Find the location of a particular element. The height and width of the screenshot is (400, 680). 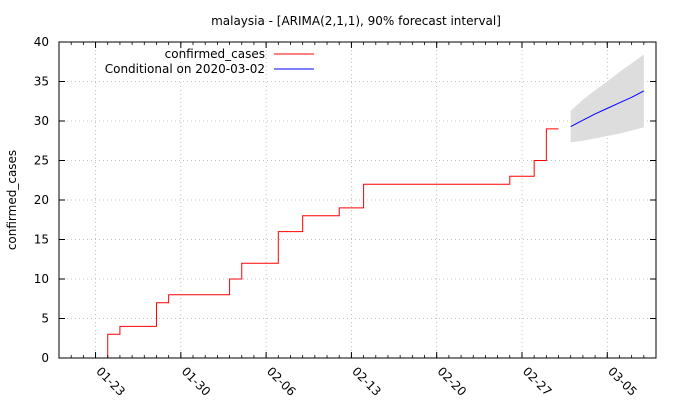

forecast-interval-band is located at coordinates (607, 98).